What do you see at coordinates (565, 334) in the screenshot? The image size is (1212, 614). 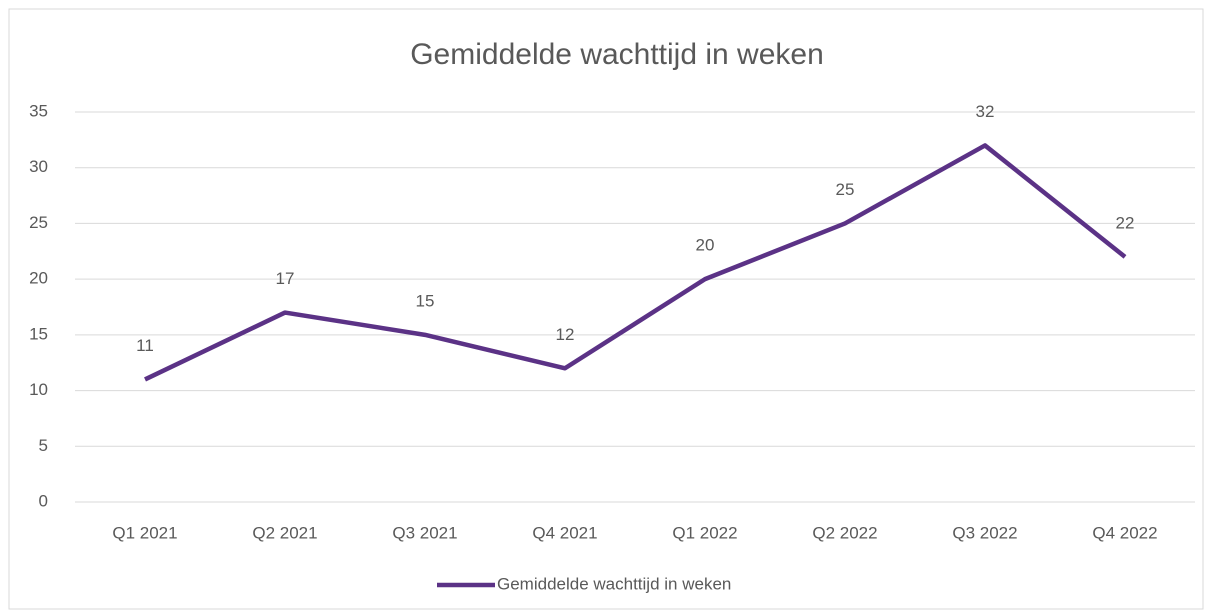 I see `data-label: 12` at bounding box center [565, 334].